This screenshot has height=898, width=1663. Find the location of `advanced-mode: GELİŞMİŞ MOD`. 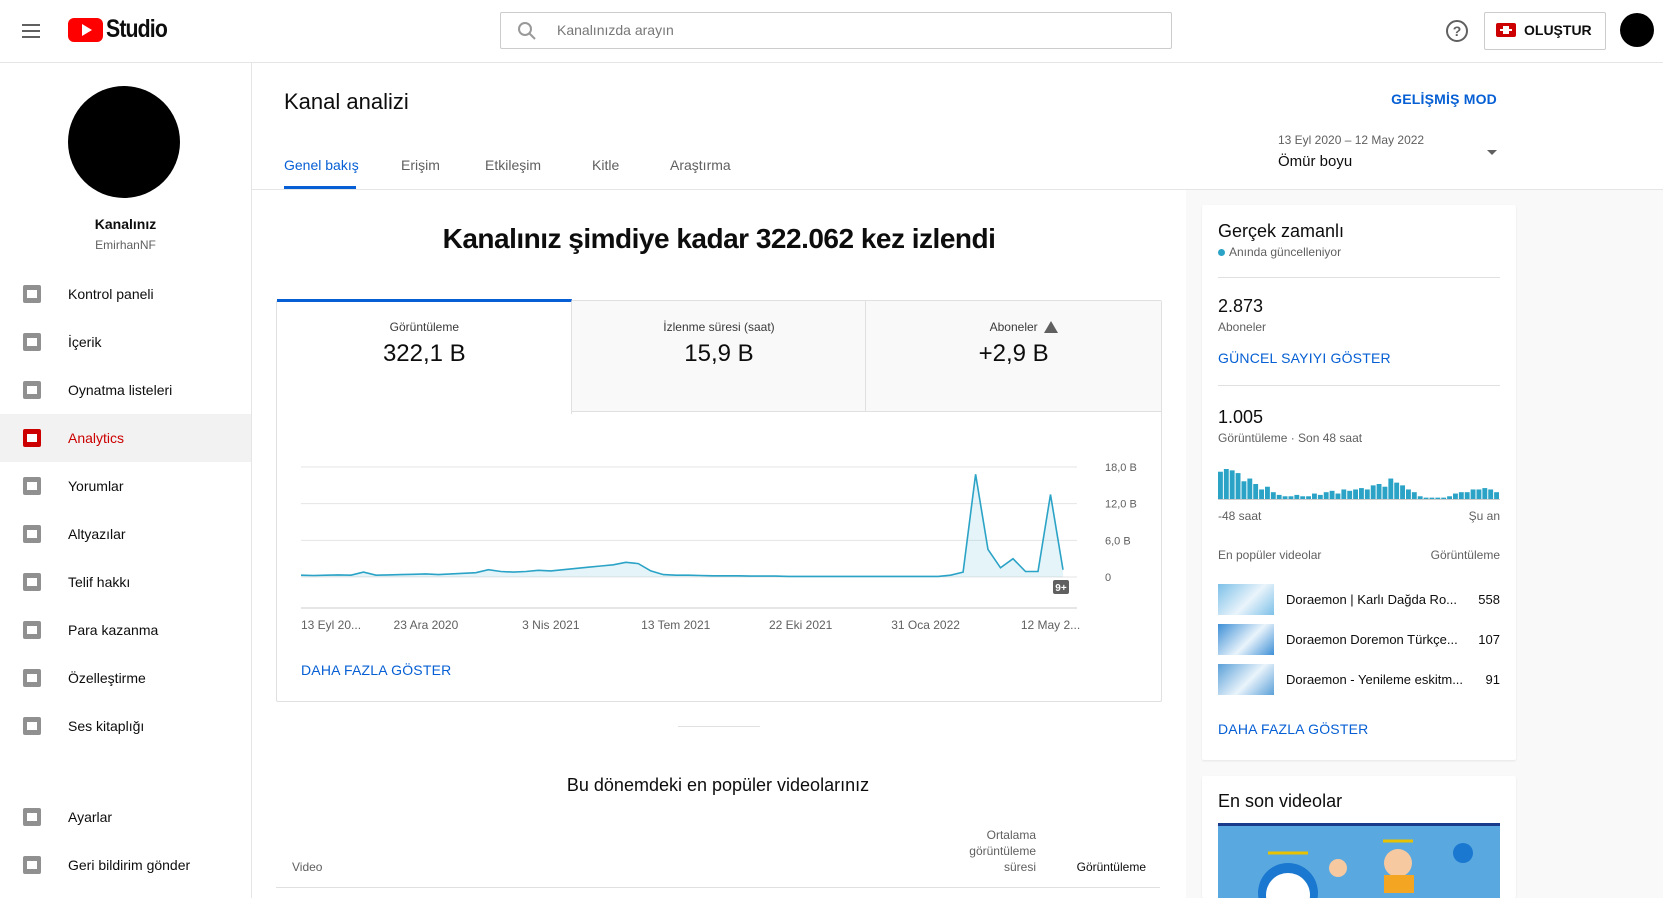

advanced-mode: GELİŞMİŞ MOD is located at coordinates (1444, 99).